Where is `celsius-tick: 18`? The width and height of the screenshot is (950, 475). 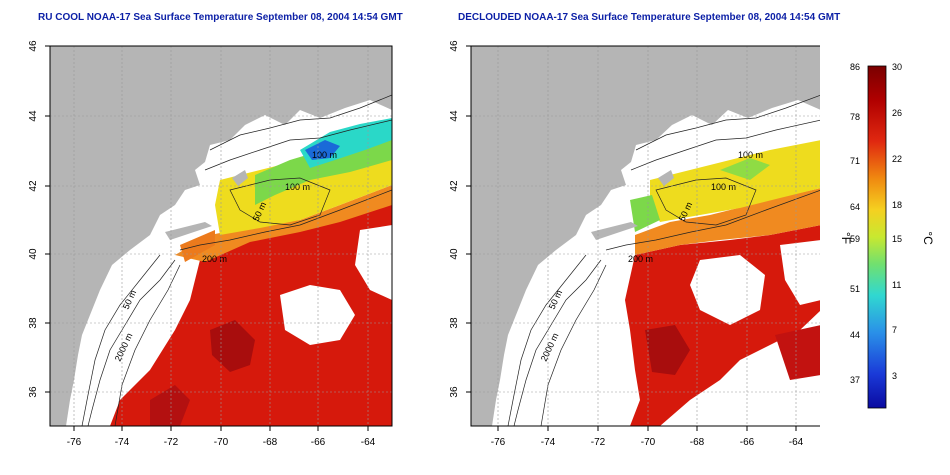 celsius-tick: 18 is located at coordinates (897, 205).